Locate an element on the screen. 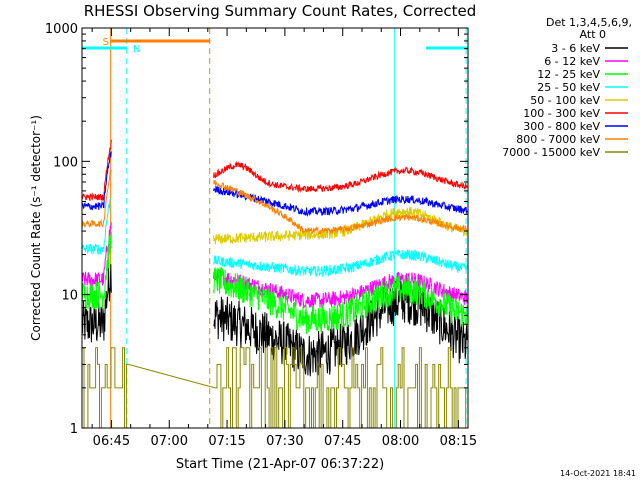  y-tick-label: 1000 is located at coordinates (61, 29).